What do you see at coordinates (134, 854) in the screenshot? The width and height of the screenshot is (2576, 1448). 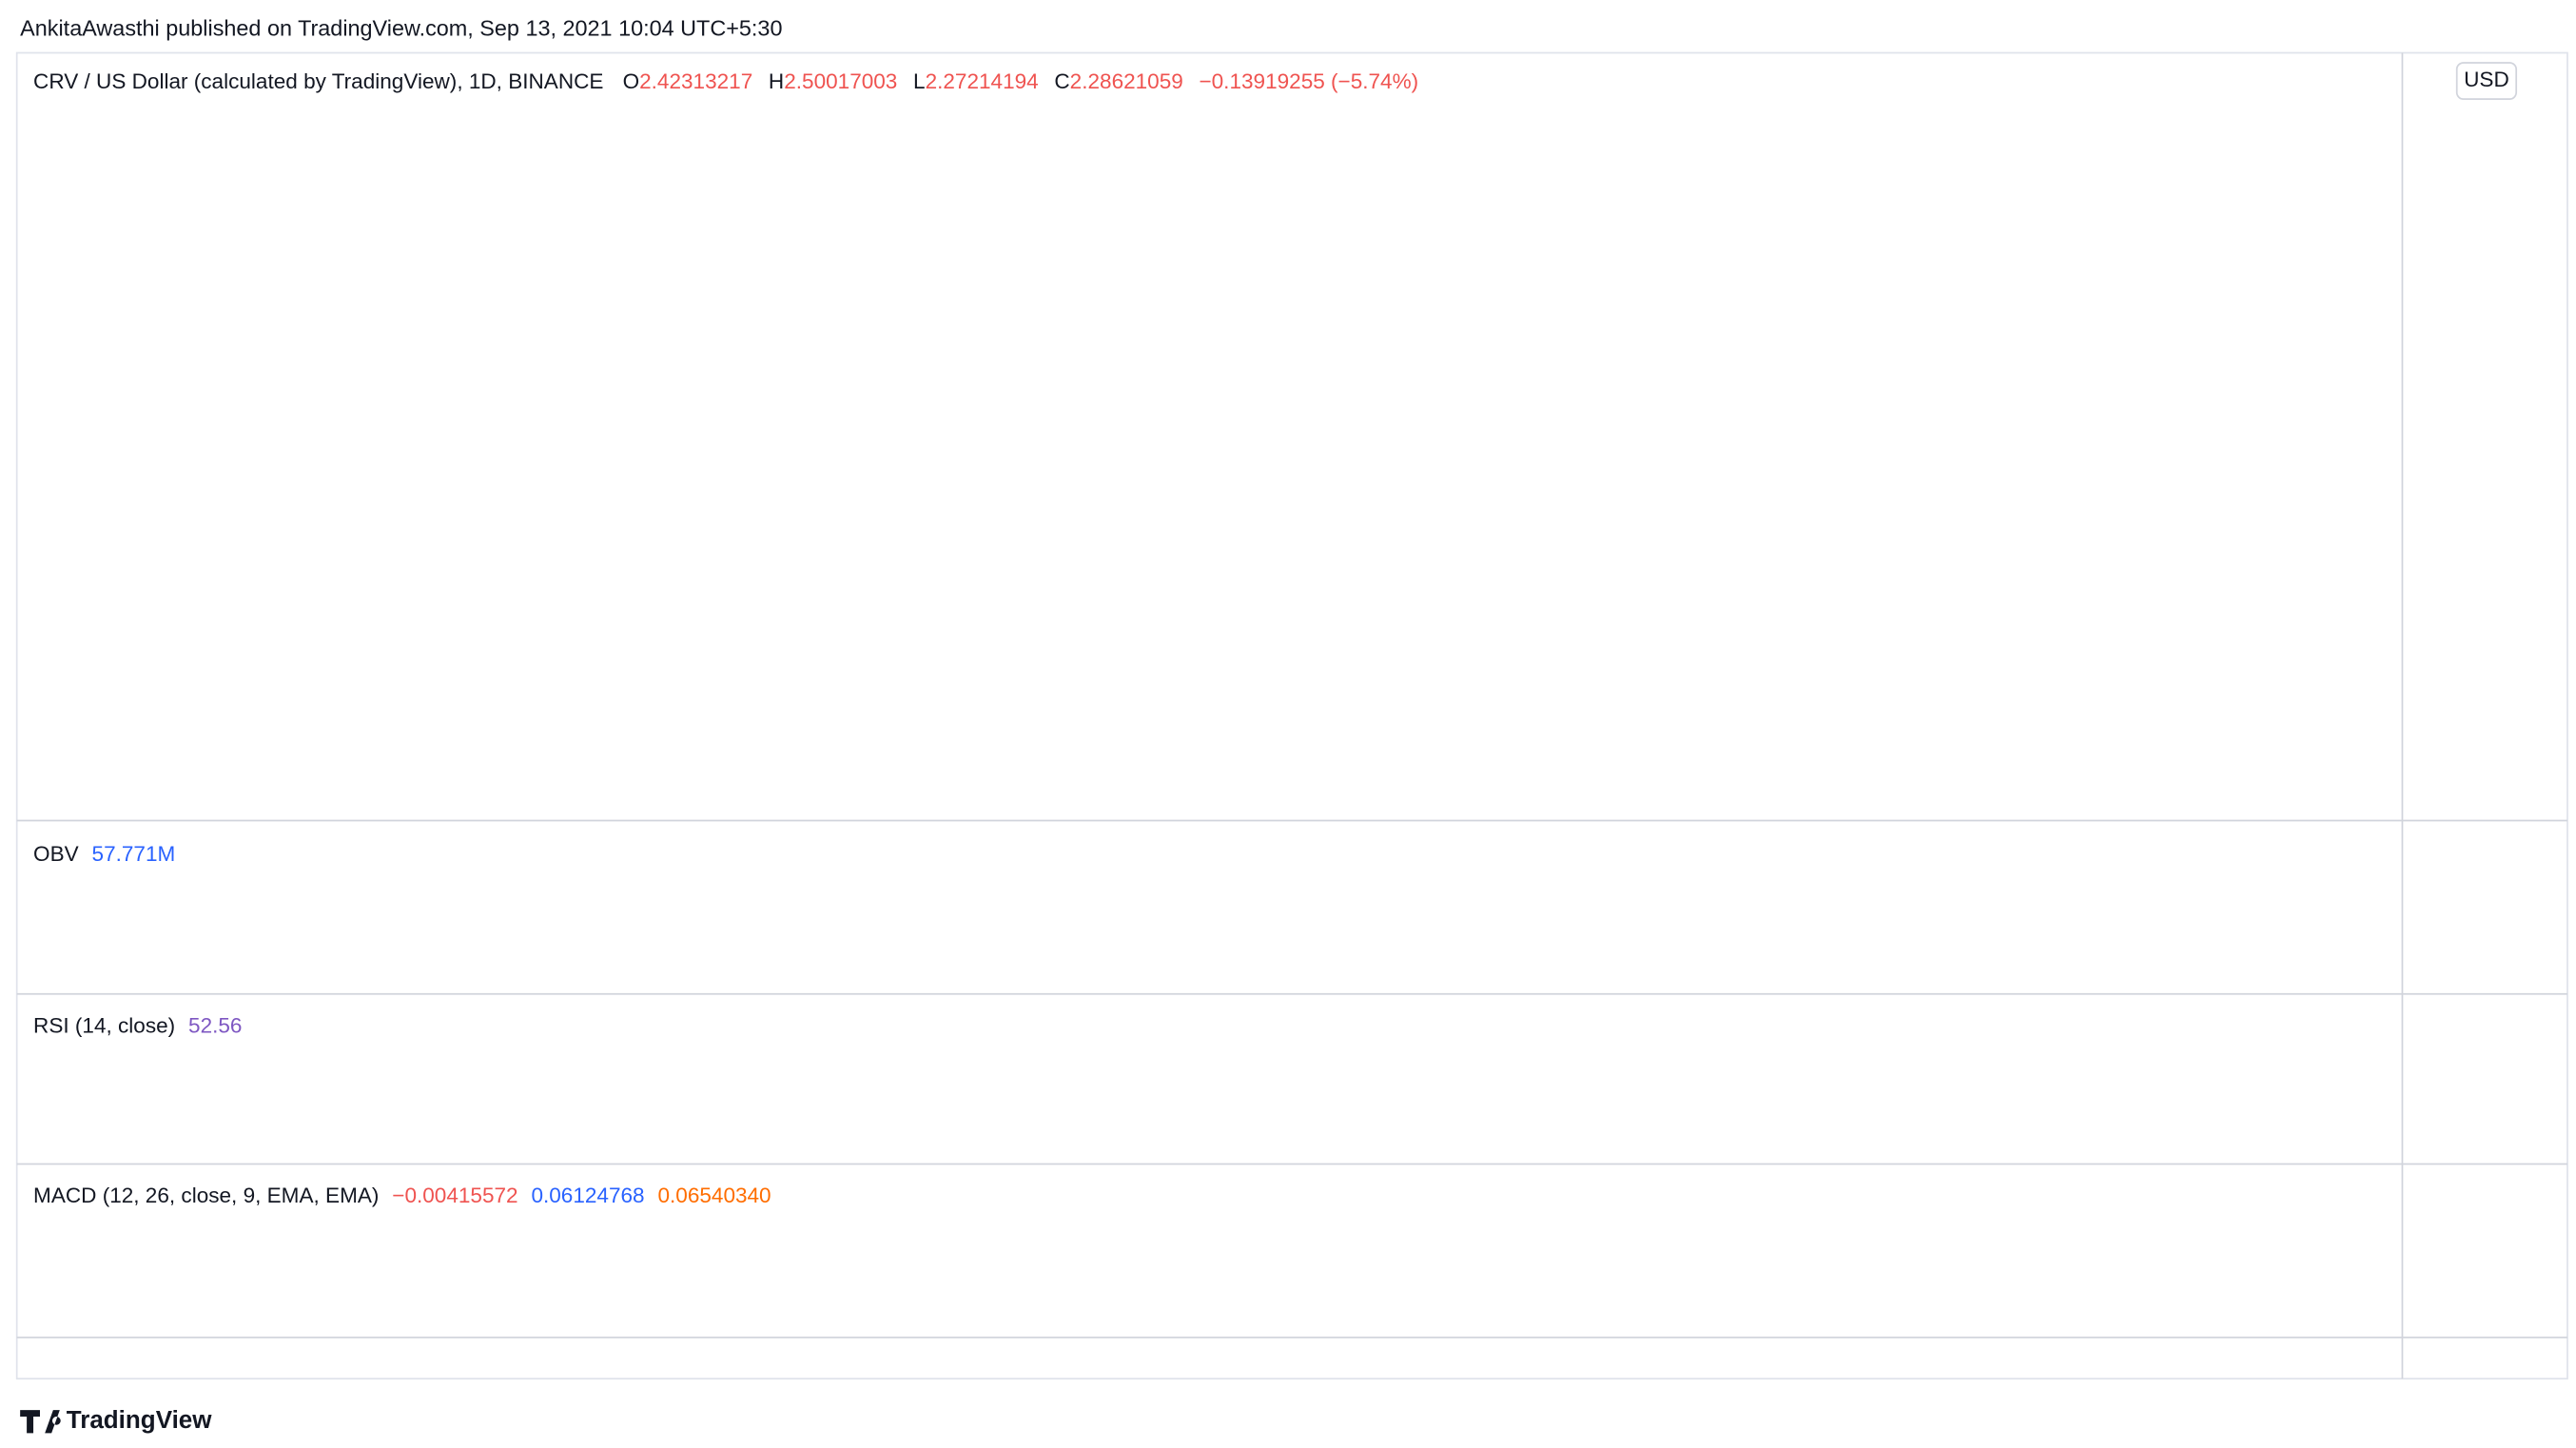 I see `indicator-value: 57.771M` at bounding box center [134, 854].